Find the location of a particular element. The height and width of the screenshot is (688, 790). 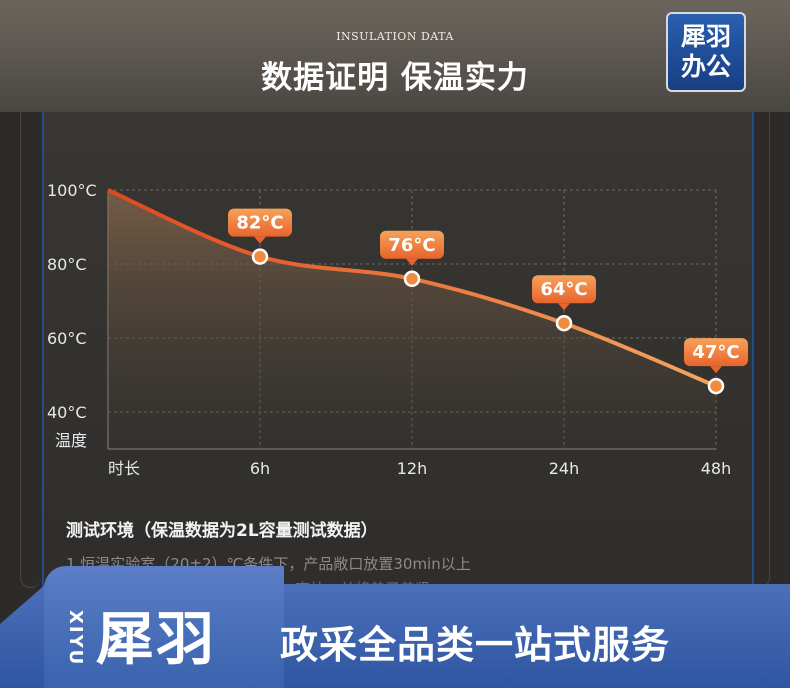

footer-slogan: 政采全品类一站式服务 is located at coordinates (475, 645).